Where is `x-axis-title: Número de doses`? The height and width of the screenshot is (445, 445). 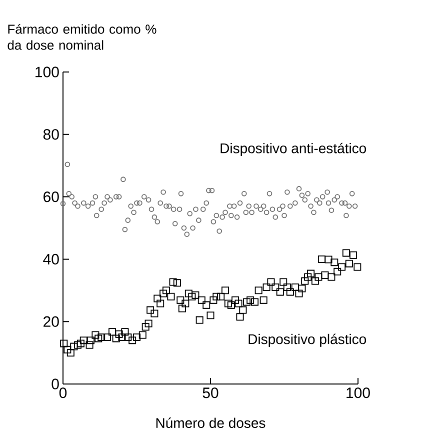 x-axis-title: Número de doses is located at coordinates (211, 423).